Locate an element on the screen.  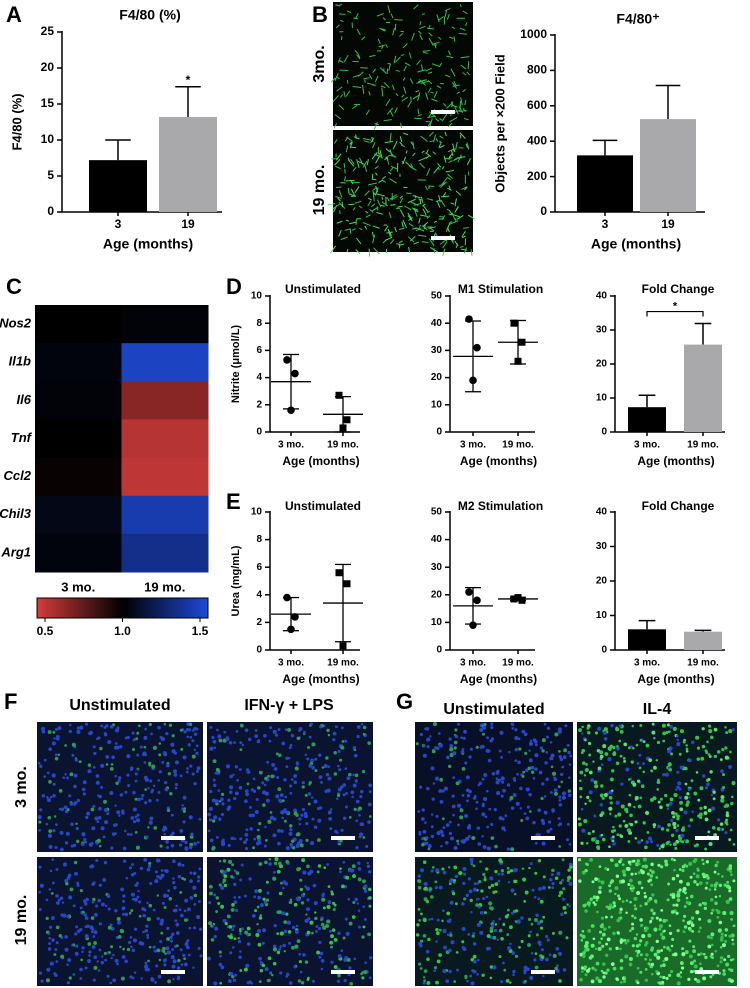
data-point is located at coordinates (287, 360).